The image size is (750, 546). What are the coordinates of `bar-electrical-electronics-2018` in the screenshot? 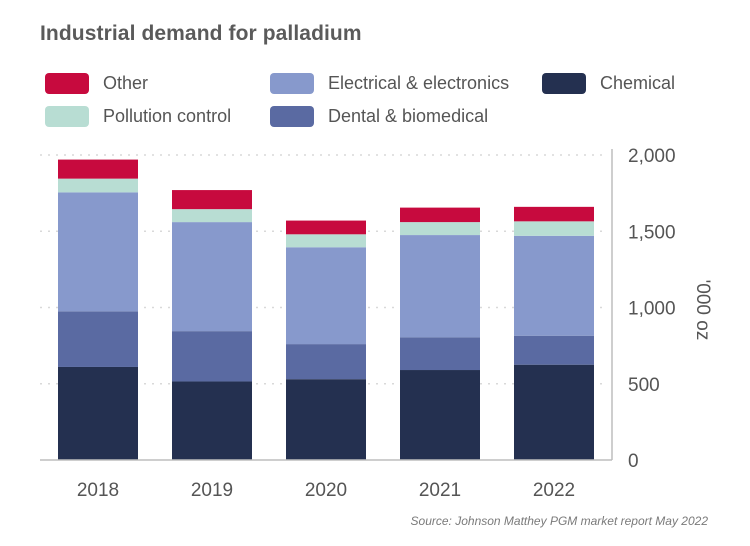 It's located at (98, 252).